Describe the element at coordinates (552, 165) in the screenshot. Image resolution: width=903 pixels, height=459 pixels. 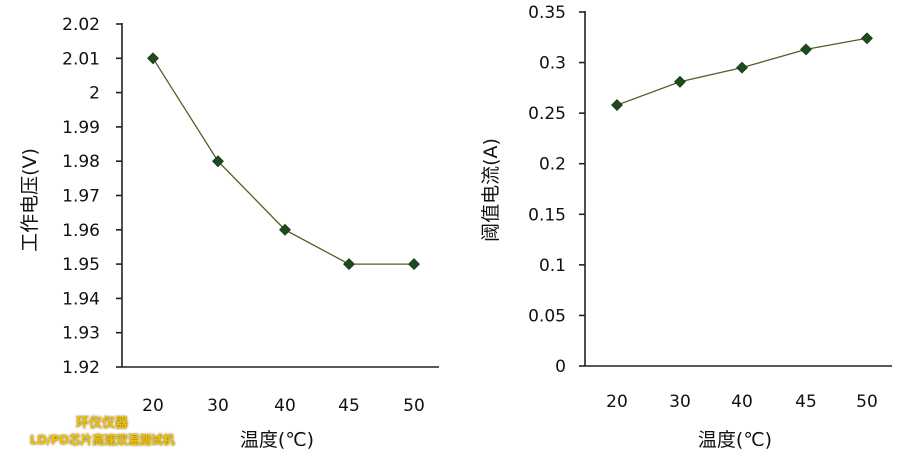
I see `y-tick-label: 0.2` at that location.